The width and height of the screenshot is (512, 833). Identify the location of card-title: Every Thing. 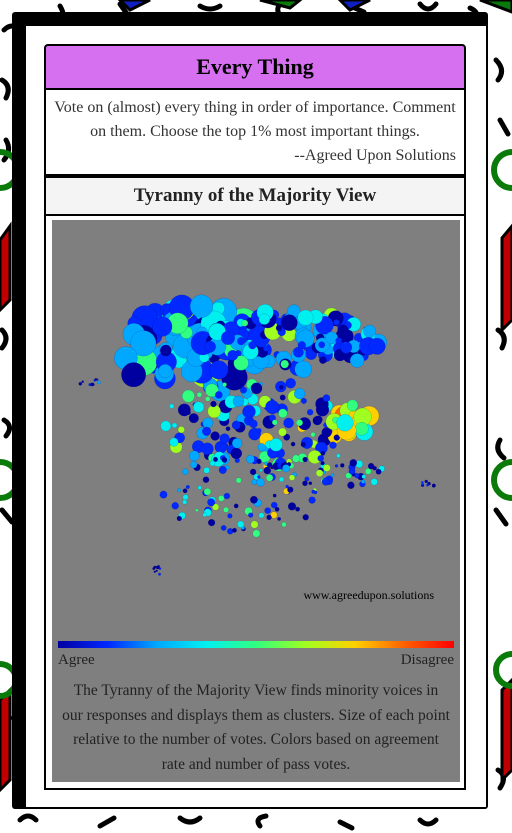
(255, 66).